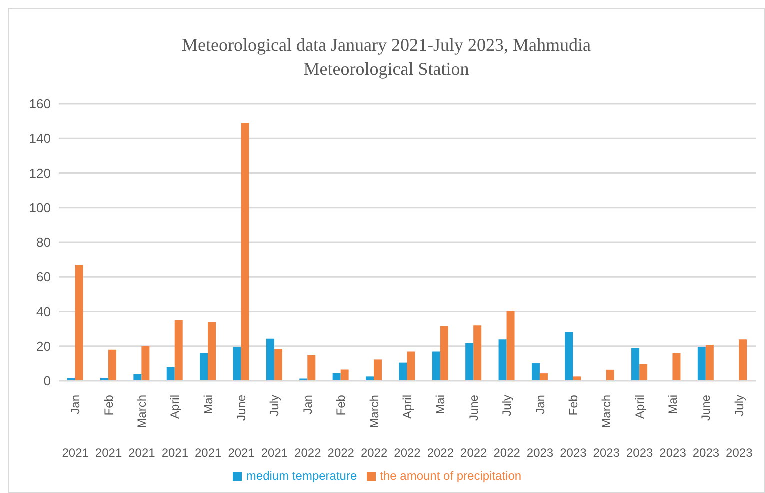 This screenshot has height=493, width=765. Describe the element at coordinates (208, 427) in the screenshot. I see `category-label: Mai 2021` at that location.